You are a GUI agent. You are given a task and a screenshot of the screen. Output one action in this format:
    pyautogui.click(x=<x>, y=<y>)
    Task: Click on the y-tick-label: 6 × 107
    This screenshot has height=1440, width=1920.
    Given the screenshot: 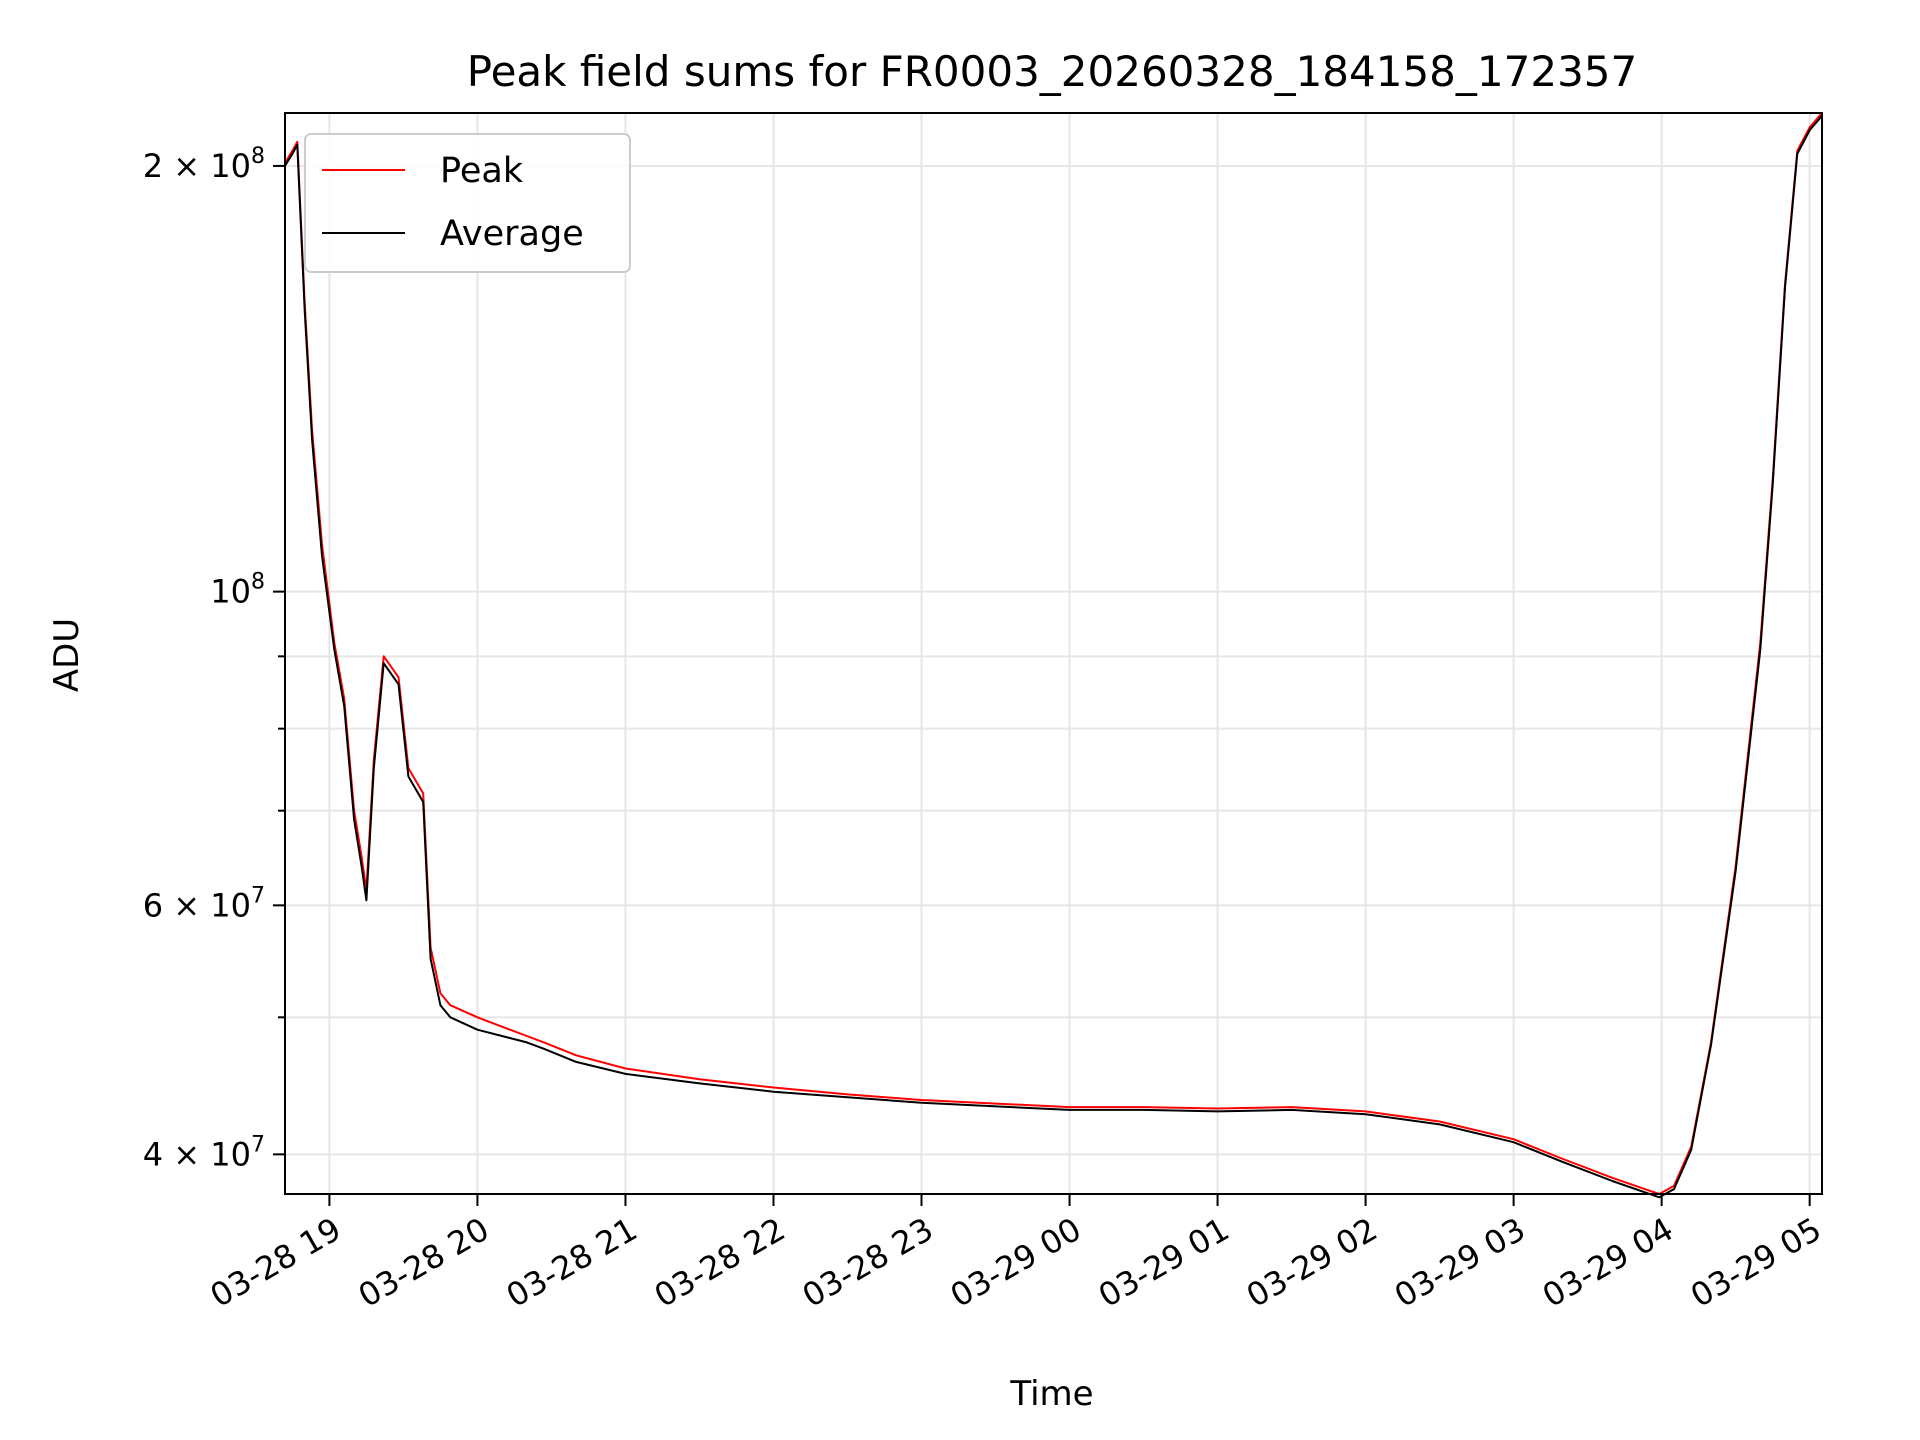 What is the action you would take?
    pyautogui.click(x=204, y=903)
    